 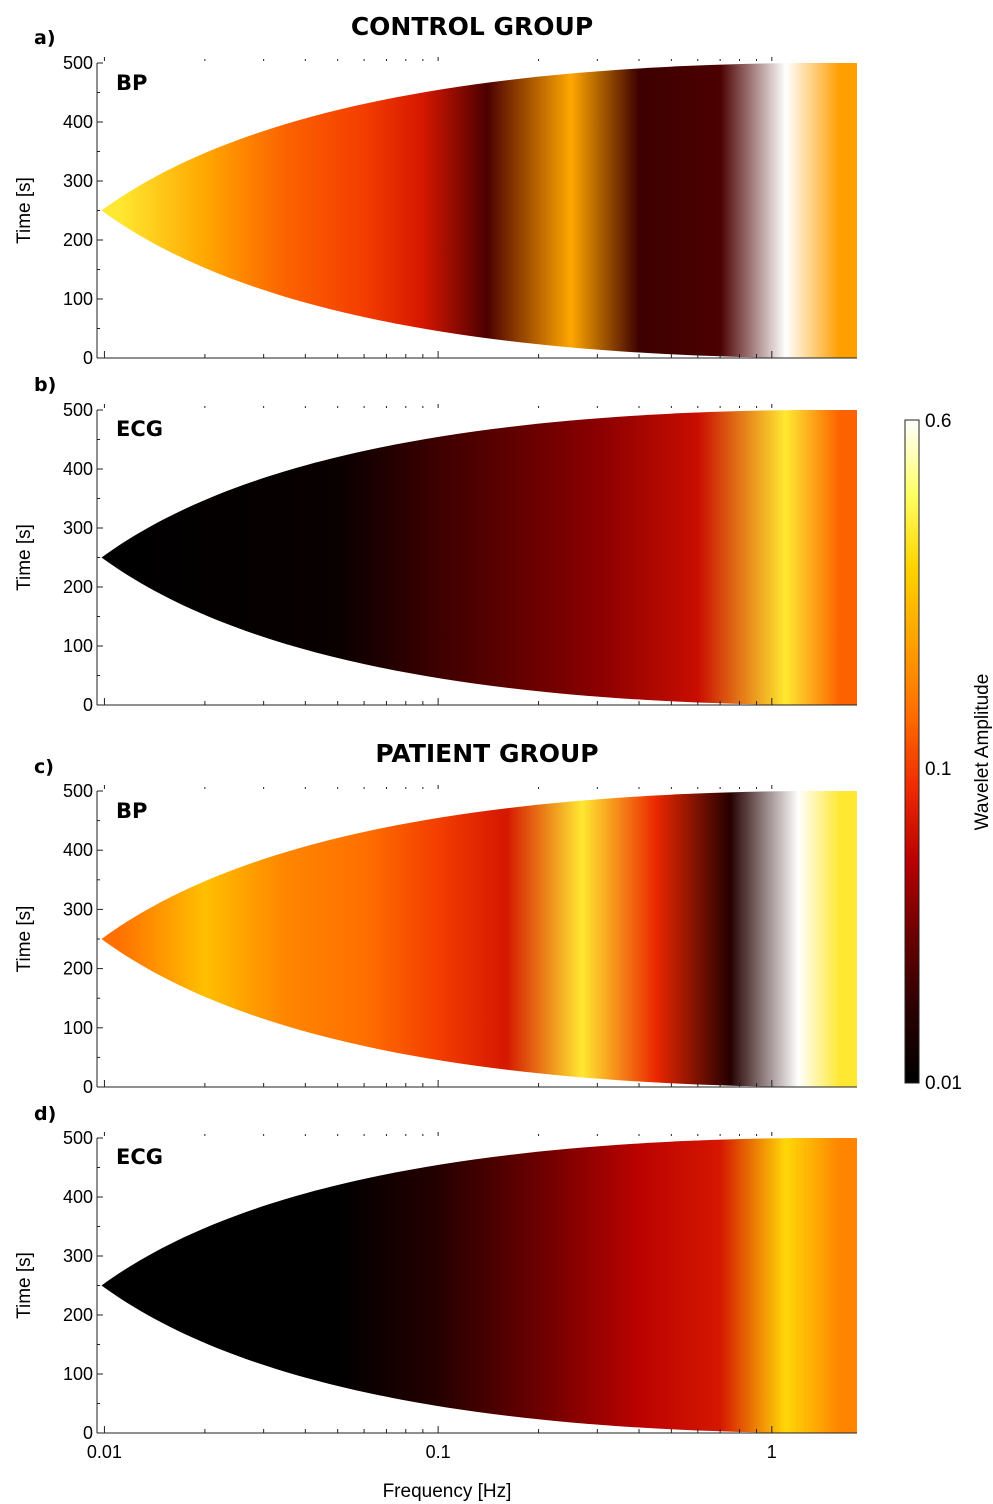 What do you see at coordinates (45, 38) in the screenshot?
I see `panel-letter: a)` at bounding box center [45, 38].